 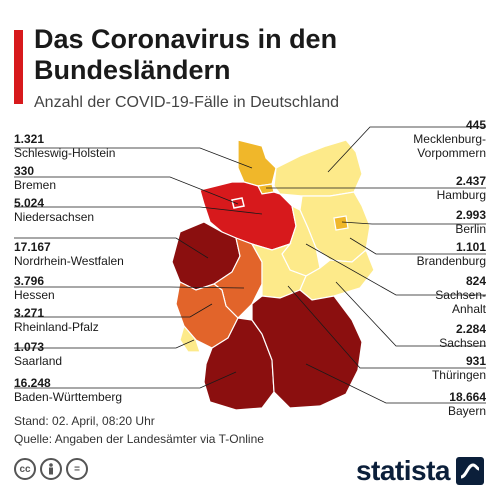 What do you see at coordinates (449, 146) in the screenshot?
I see `name: Mecklenburg- Vorpommern` at bounding box center [449, 146].